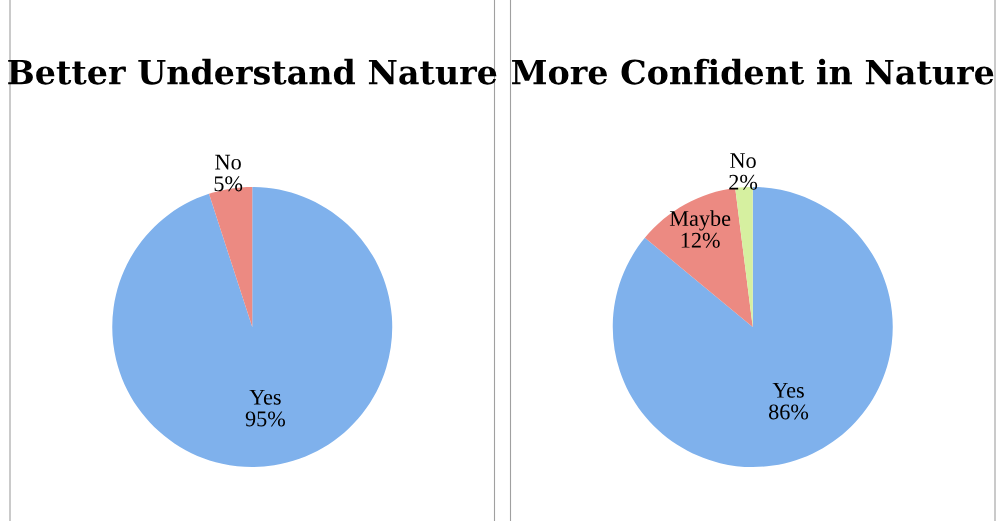 The image size is (1005, 521). I want to click on pie-slice, so click(698, 257).